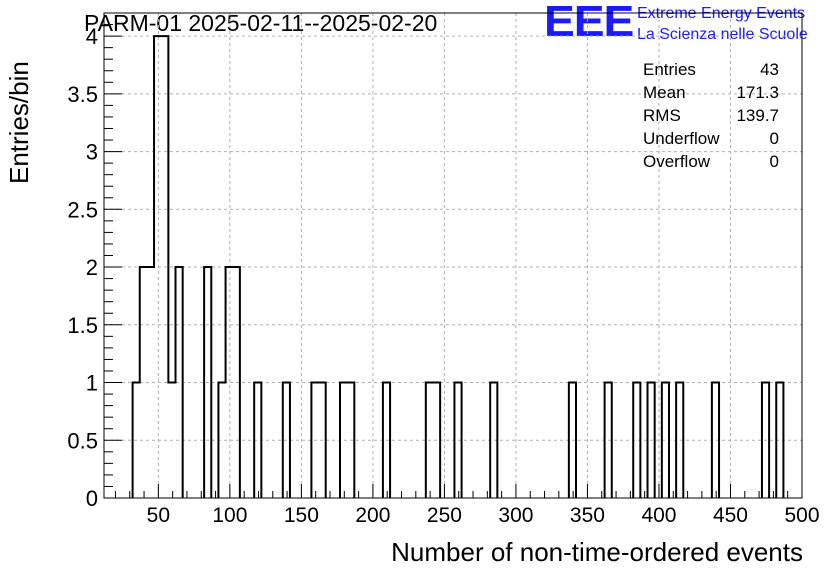 Image resolution: width=836 pixels, height=572 pixels. I want to click on x-tick-label: 450, so click(730, 515).